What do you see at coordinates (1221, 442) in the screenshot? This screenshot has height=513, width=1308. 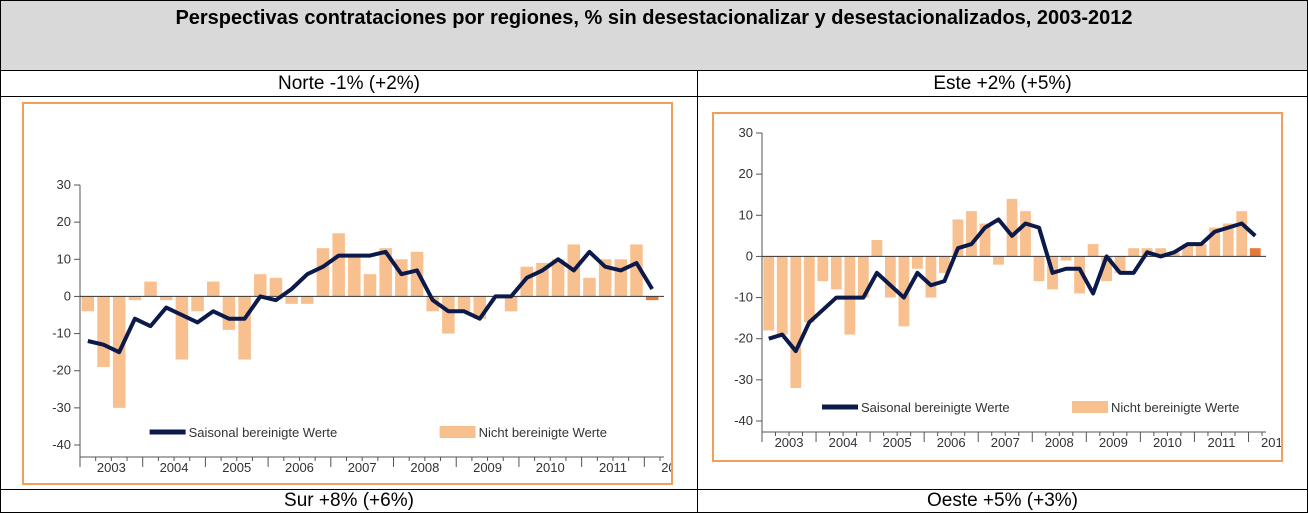 I see `x-tick-label: 2011` at bounding box center [1221, 442].